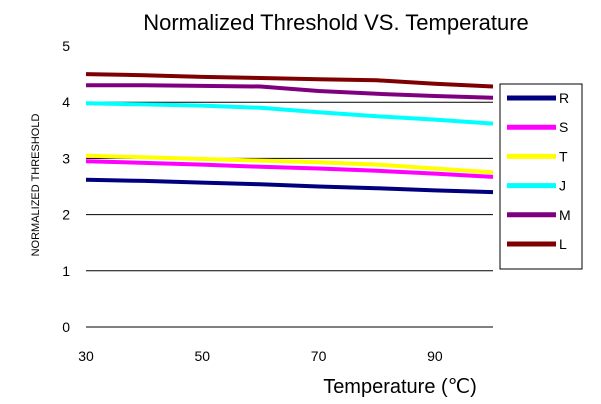 Image resolution: width=601 pixels, height=404 pixels. What do you see at coordinates (435, 356) in the screenshot?
I see `x-tick-label: 90` at bounding box center [435, 356].